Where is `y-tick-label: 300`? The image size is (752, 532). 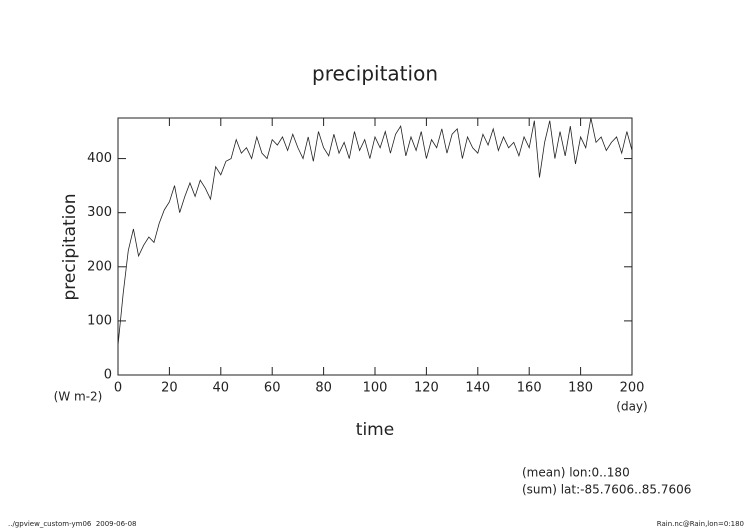 y-tick-label: 300 is located at coordinates (99, 212).